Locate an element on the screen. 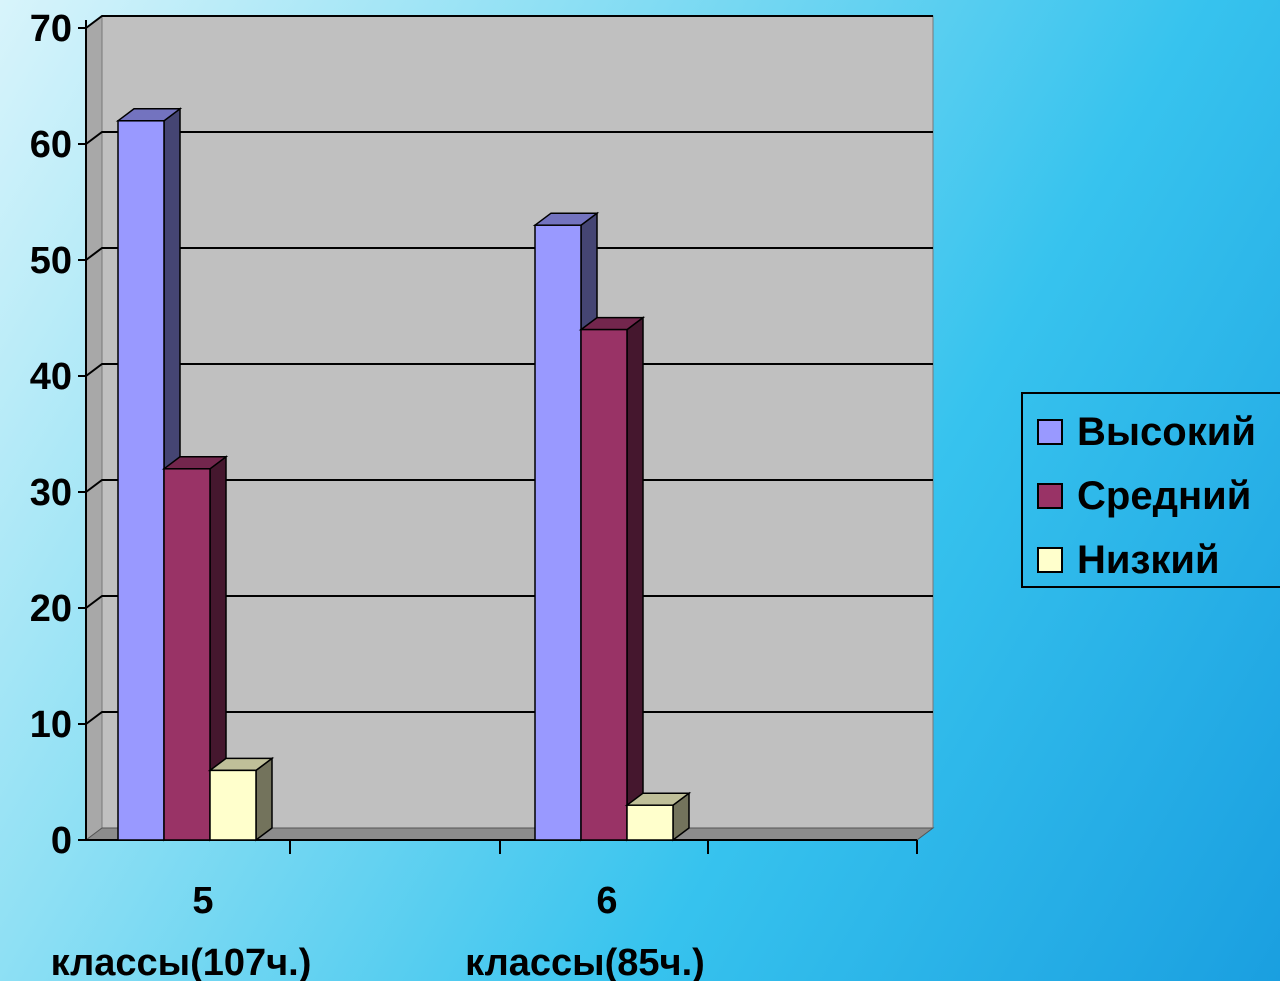  y-tick-label: 60 is located at coordinates (51, 145).